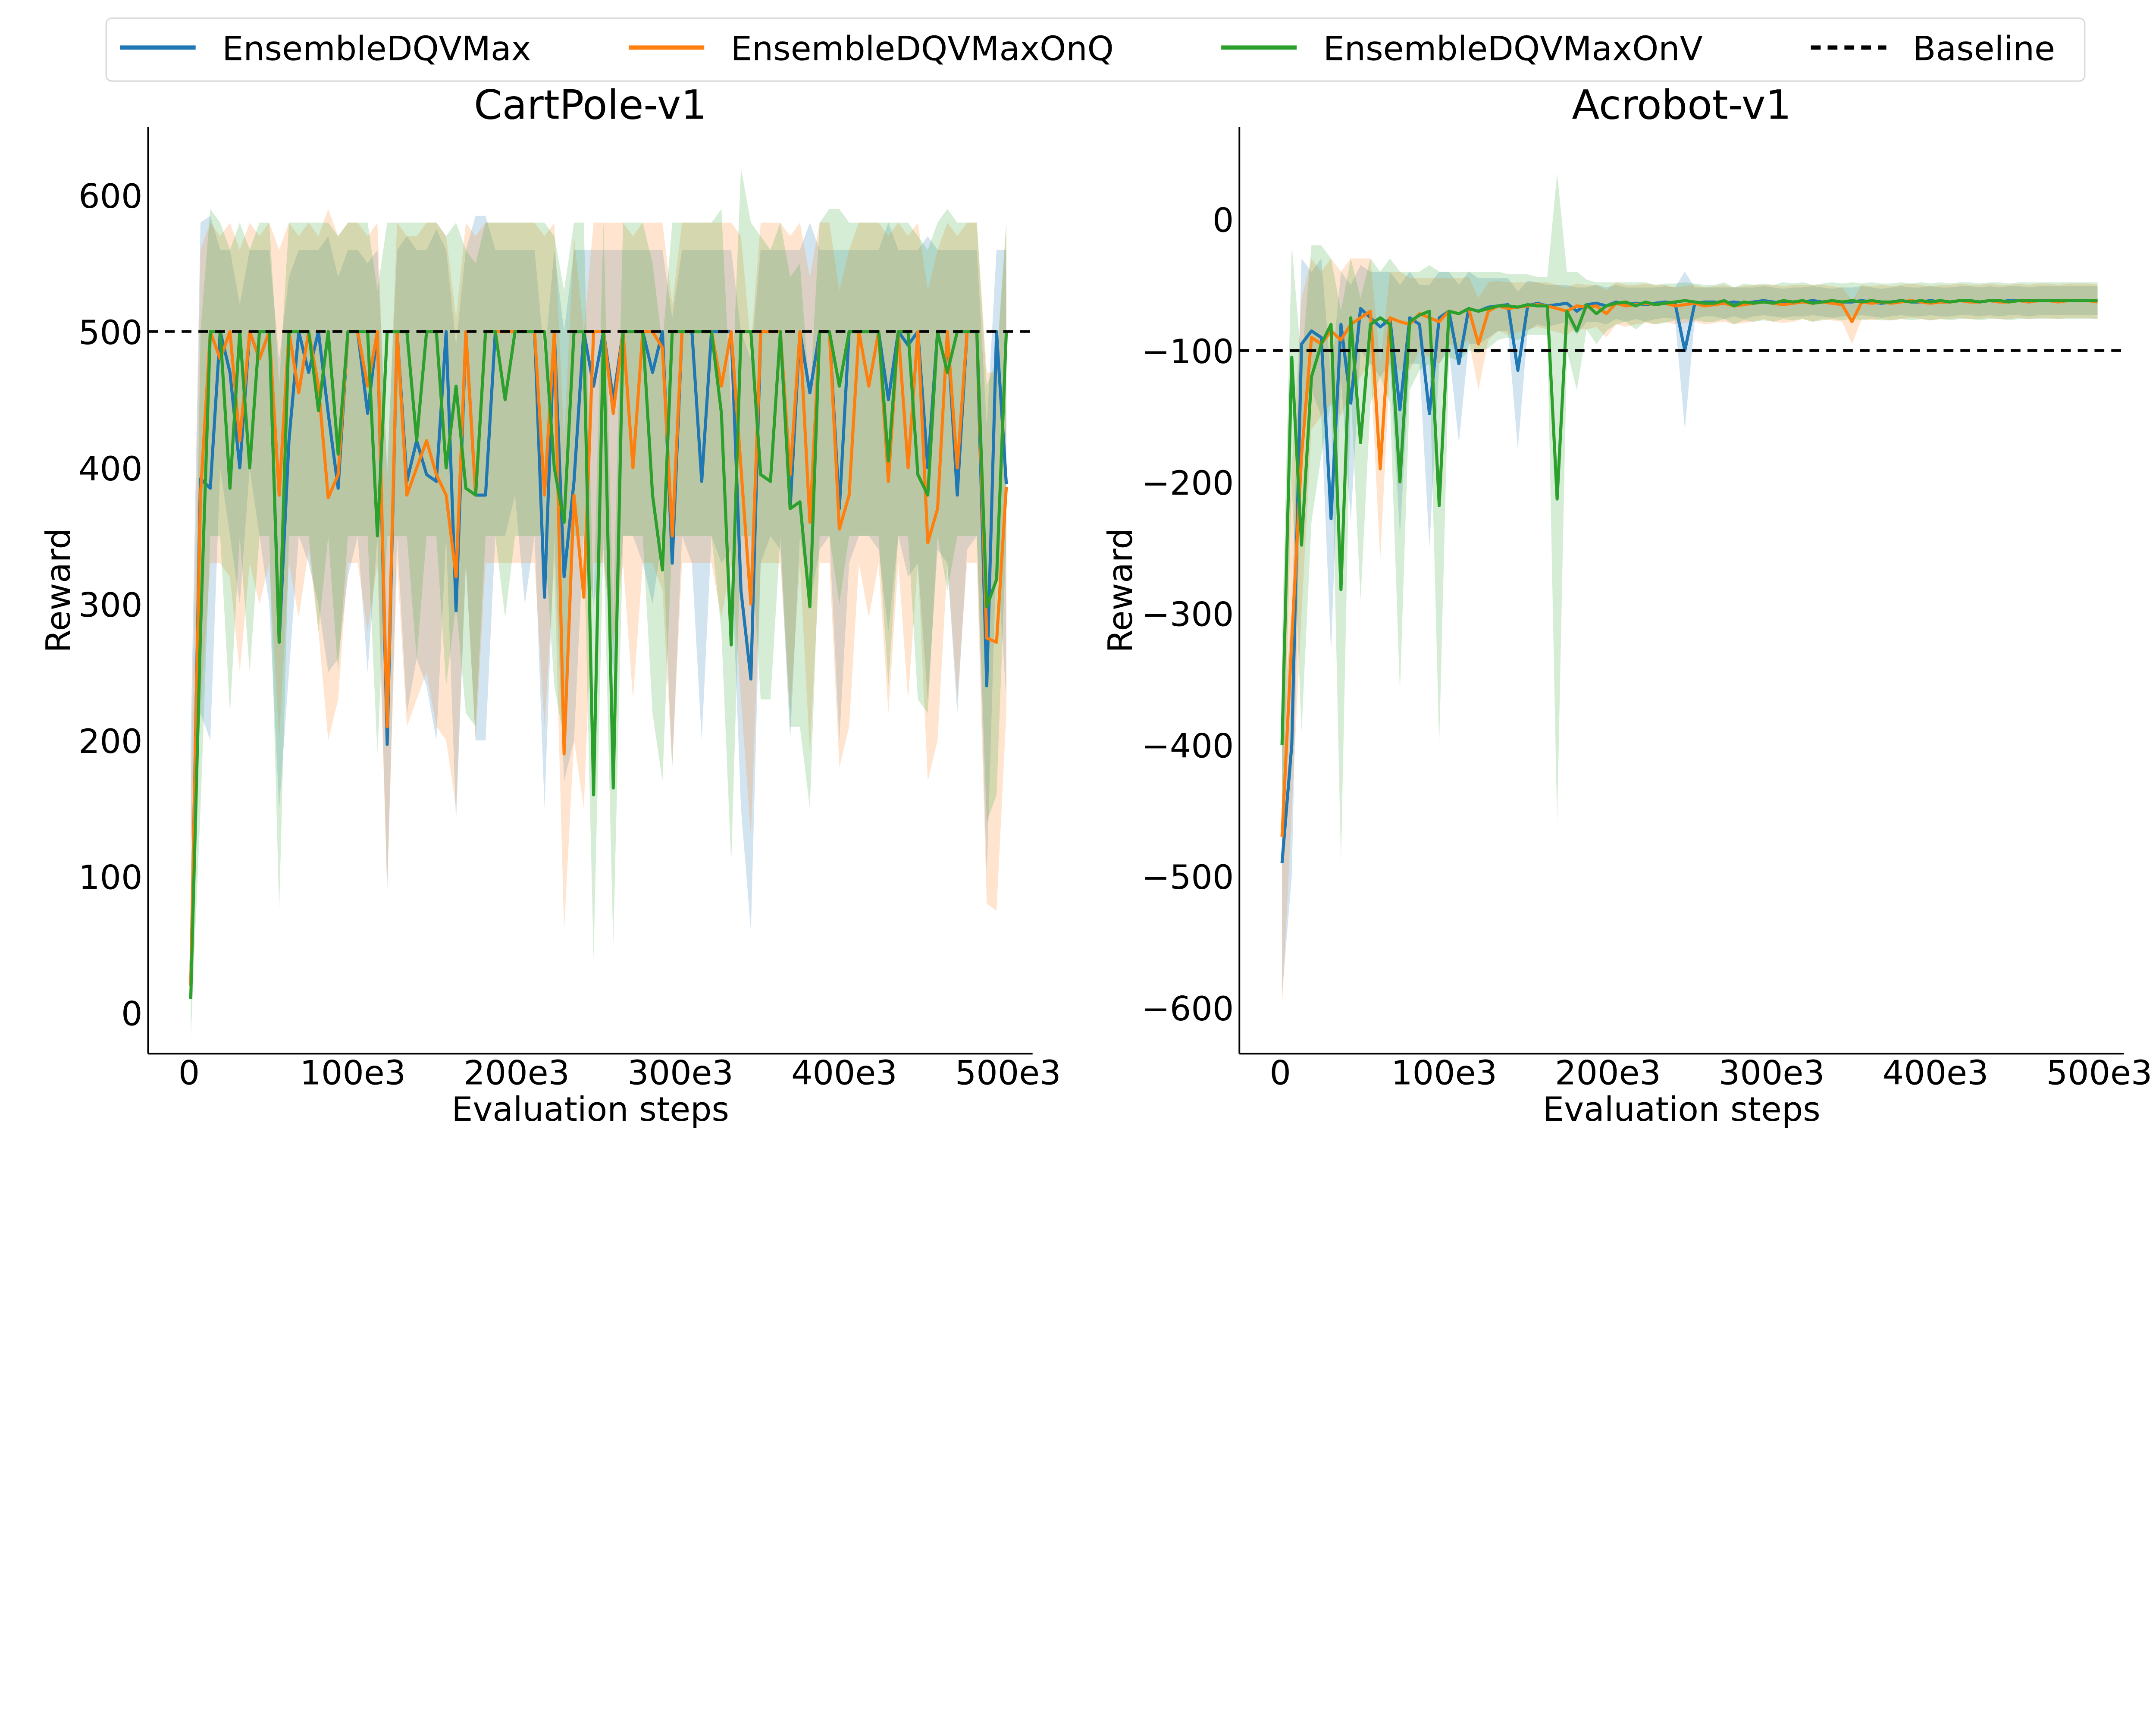  Describe the element at coordinates (110, 469) in the screenshot. I see `y-tick-label: 400` at that location.